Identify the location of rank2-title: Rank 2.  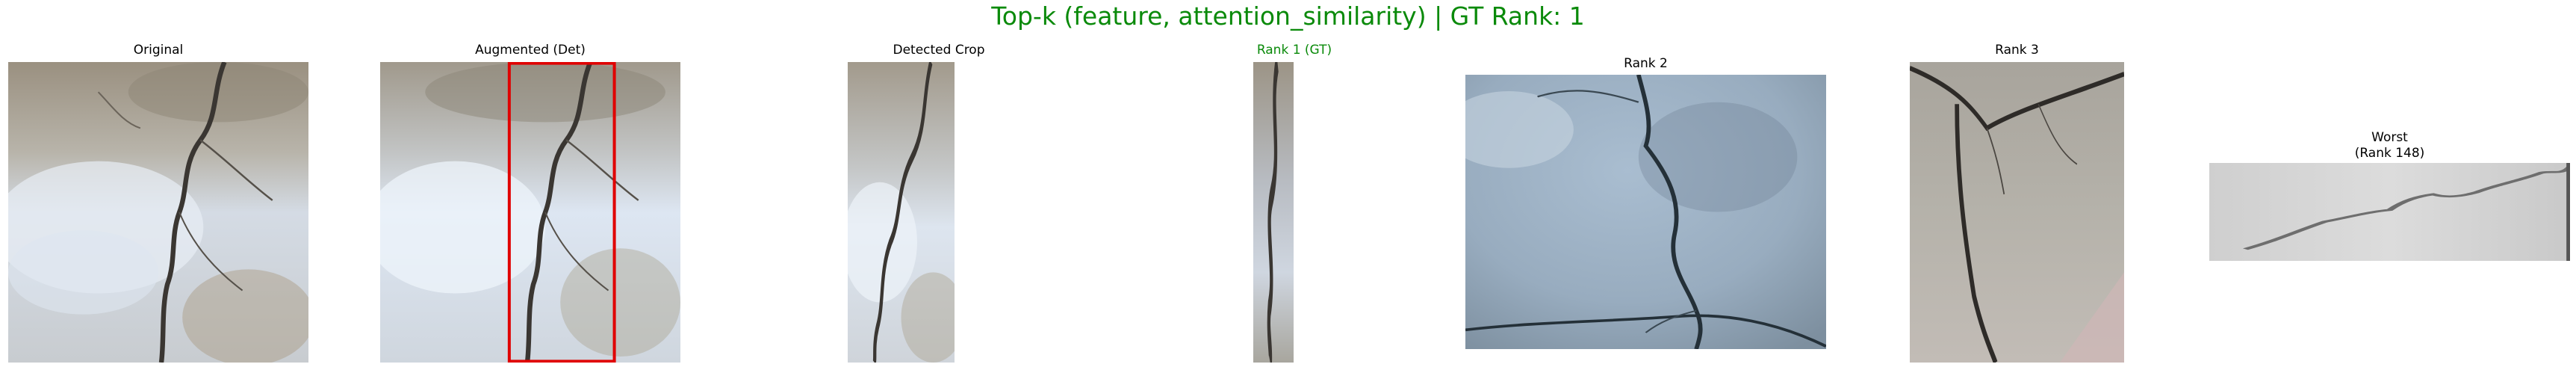
(1646, 64).